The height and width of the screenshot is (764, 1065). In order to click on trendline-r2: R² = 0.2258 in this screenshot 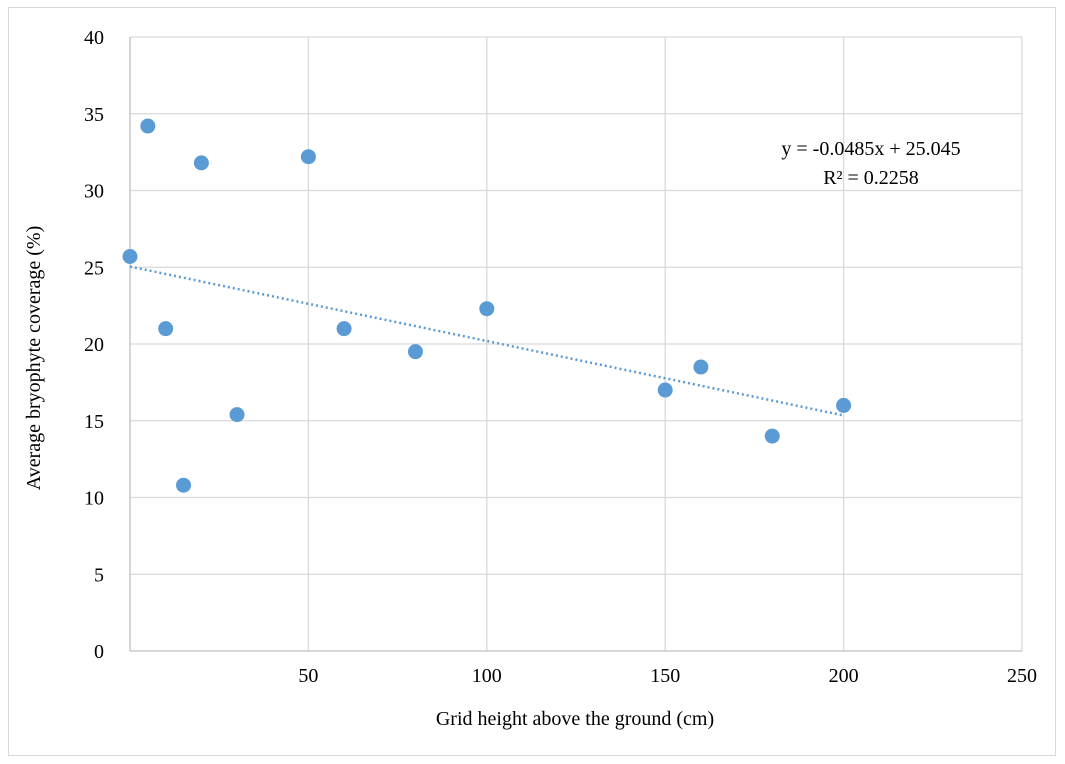, I will do `click(871, 178)`.